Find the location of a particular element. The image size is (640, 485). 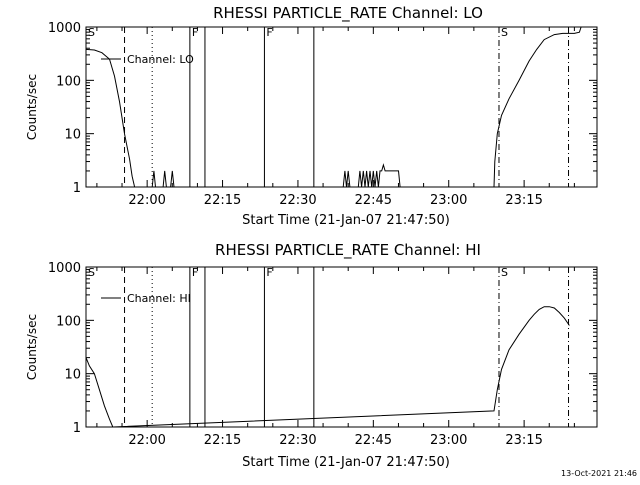

chart-title: RHESSI PARTICLE_RATE Channel: LO is located at coordinates (348, 13).